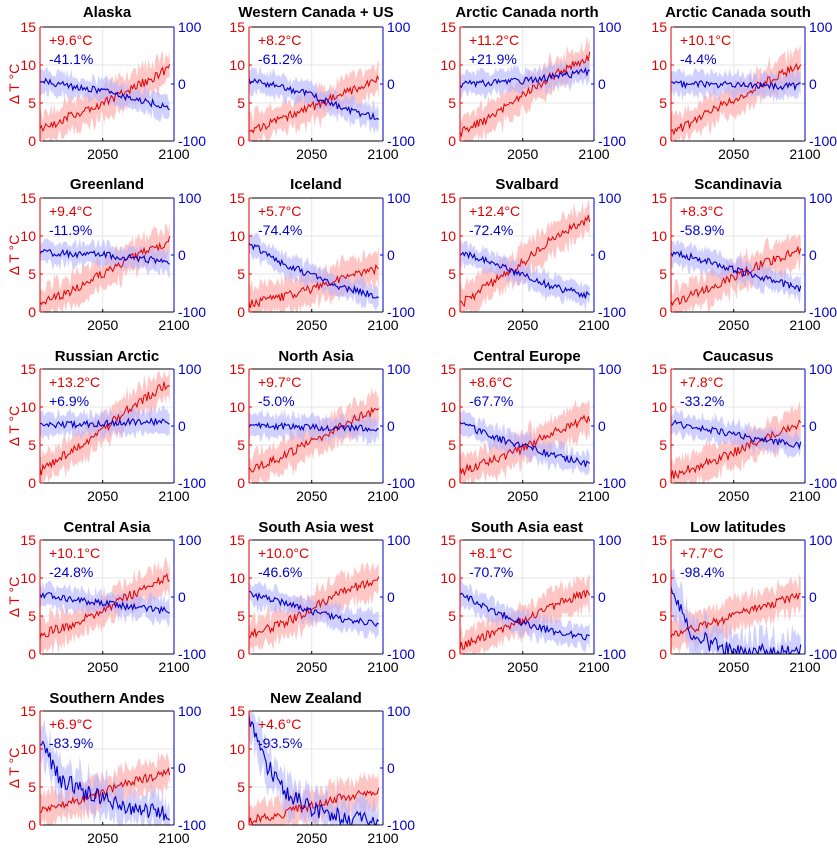 The image size is (837, 850). I want to click on temperature-change-label: +9.6°C, so click(70, 40).